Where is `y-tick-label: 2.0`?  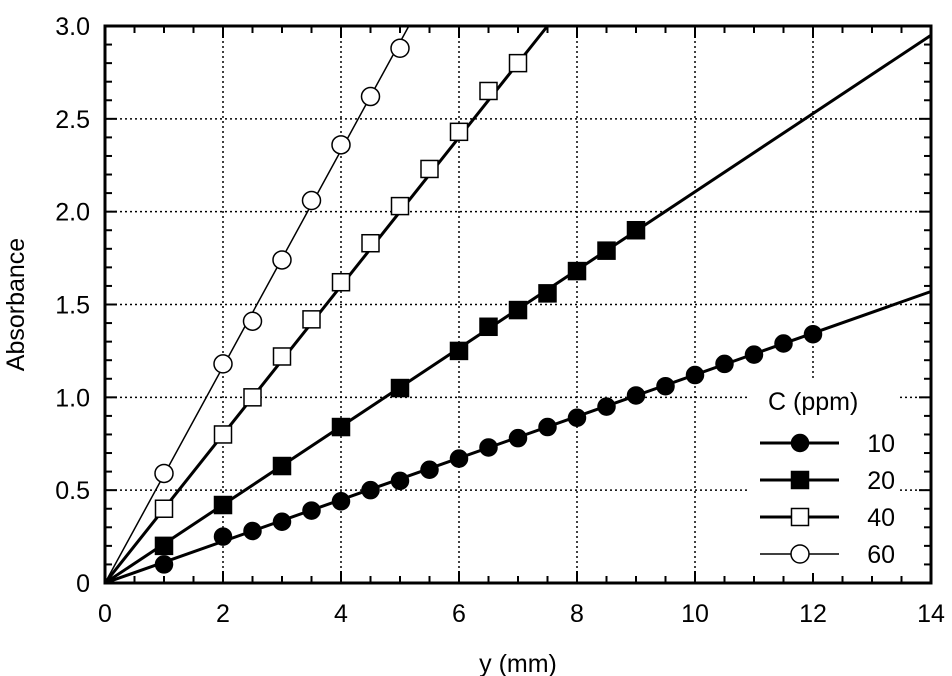
y-tick-label: 2.0 is located at coordinates (72, 213).